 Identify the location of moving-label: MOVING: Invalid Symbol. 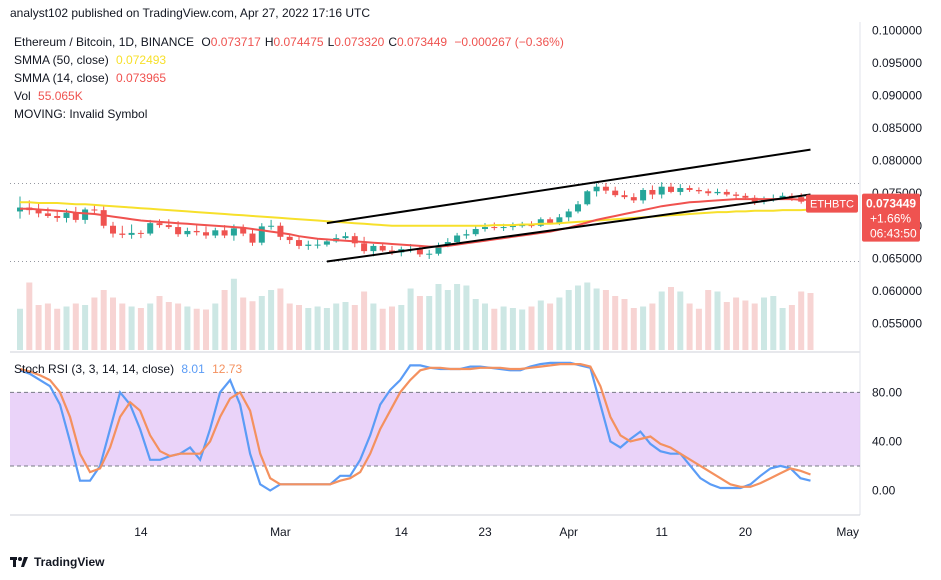
(81, 114).